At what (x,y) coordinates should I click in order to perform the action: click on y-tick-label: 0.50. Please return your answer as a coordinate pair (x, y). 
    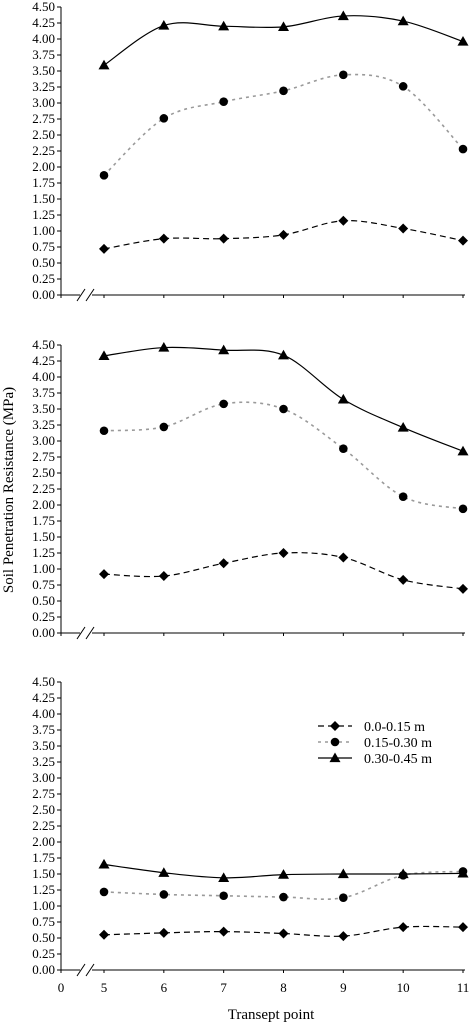
    Looking at the image, I should click on (43, 600).